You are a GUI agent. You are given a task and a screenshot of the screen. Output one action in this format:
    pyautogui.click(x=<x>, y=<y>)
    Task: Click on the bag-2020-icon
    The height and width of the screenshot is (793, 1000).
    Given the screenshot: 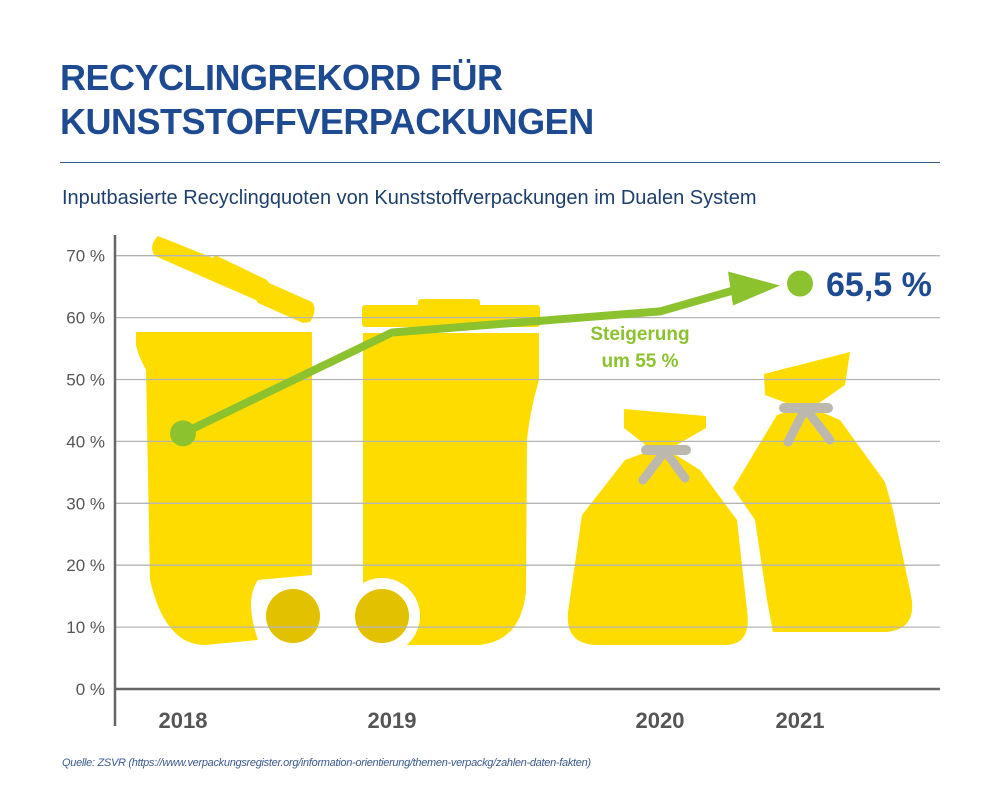 What is the action you would take?
    pyautogui.click(x=657, y=527)
    